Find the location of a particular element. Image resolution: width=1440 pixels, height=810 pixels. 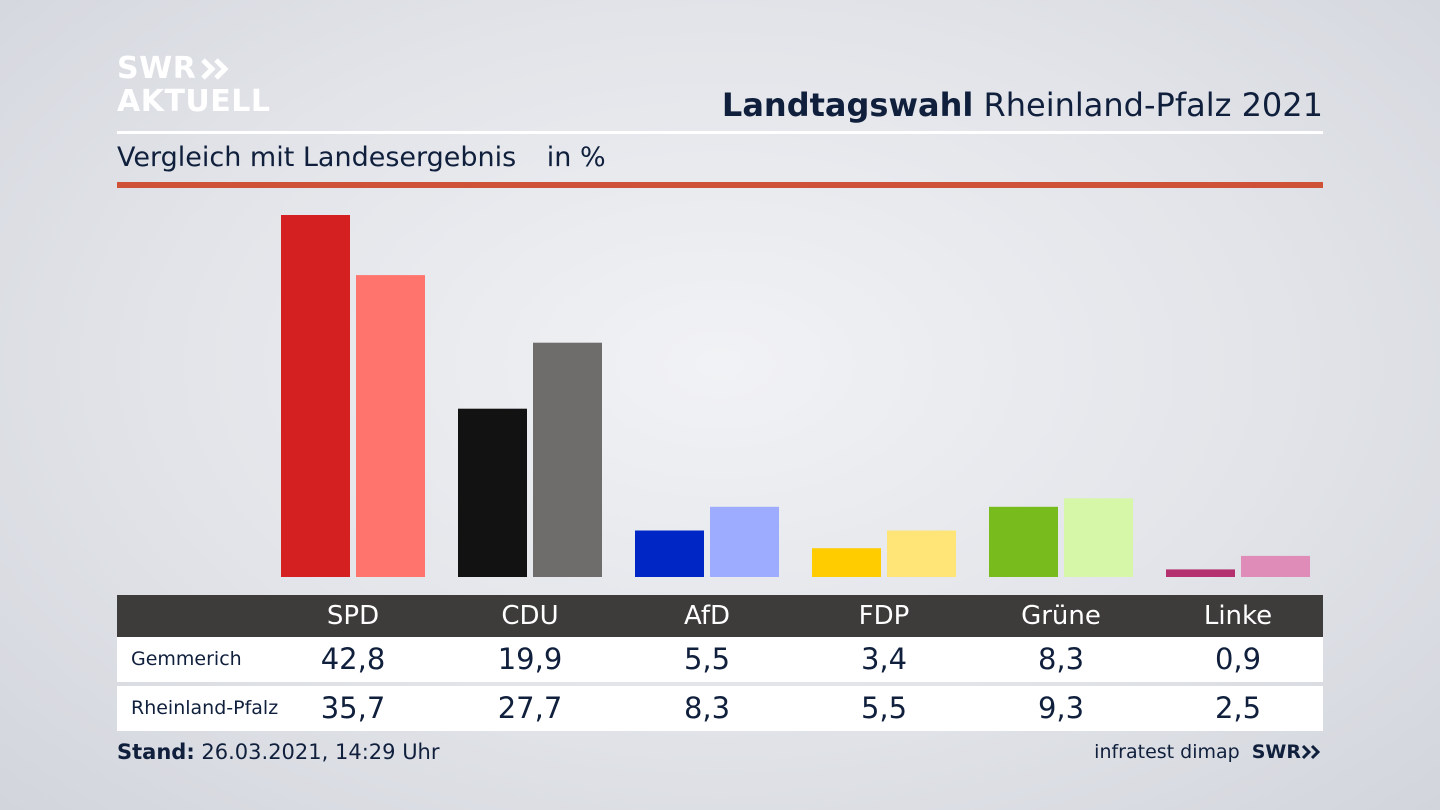

subtitle-text: Vergleich mit Landesergebnis is located at coordinates (317, 157).